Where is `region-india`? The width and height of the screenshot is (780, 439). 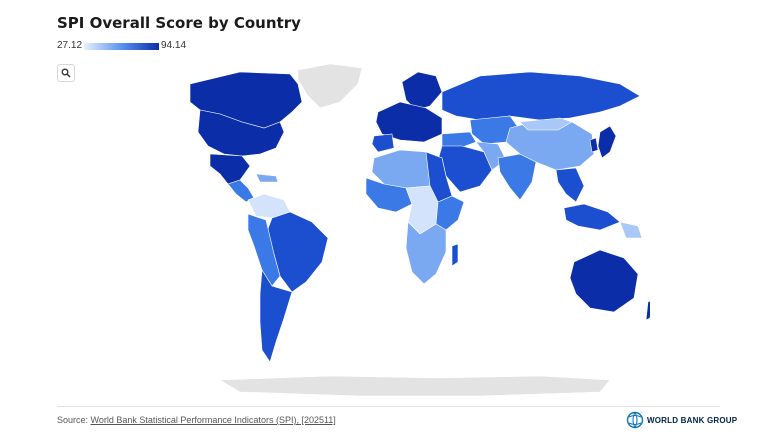 region-india is located at coordinates (517, 177).